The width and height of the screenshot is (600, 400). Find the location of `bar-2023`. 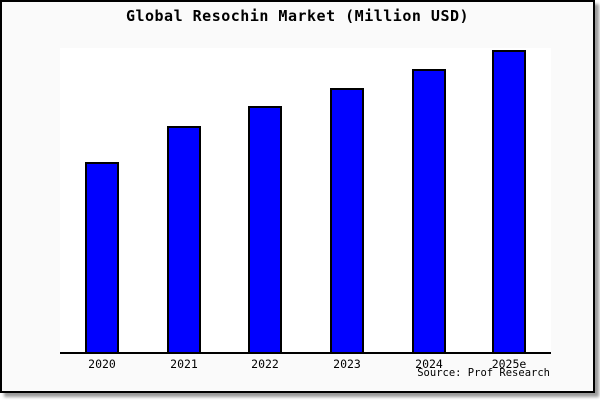

bar-2023 is located at coordinates (347, 220).